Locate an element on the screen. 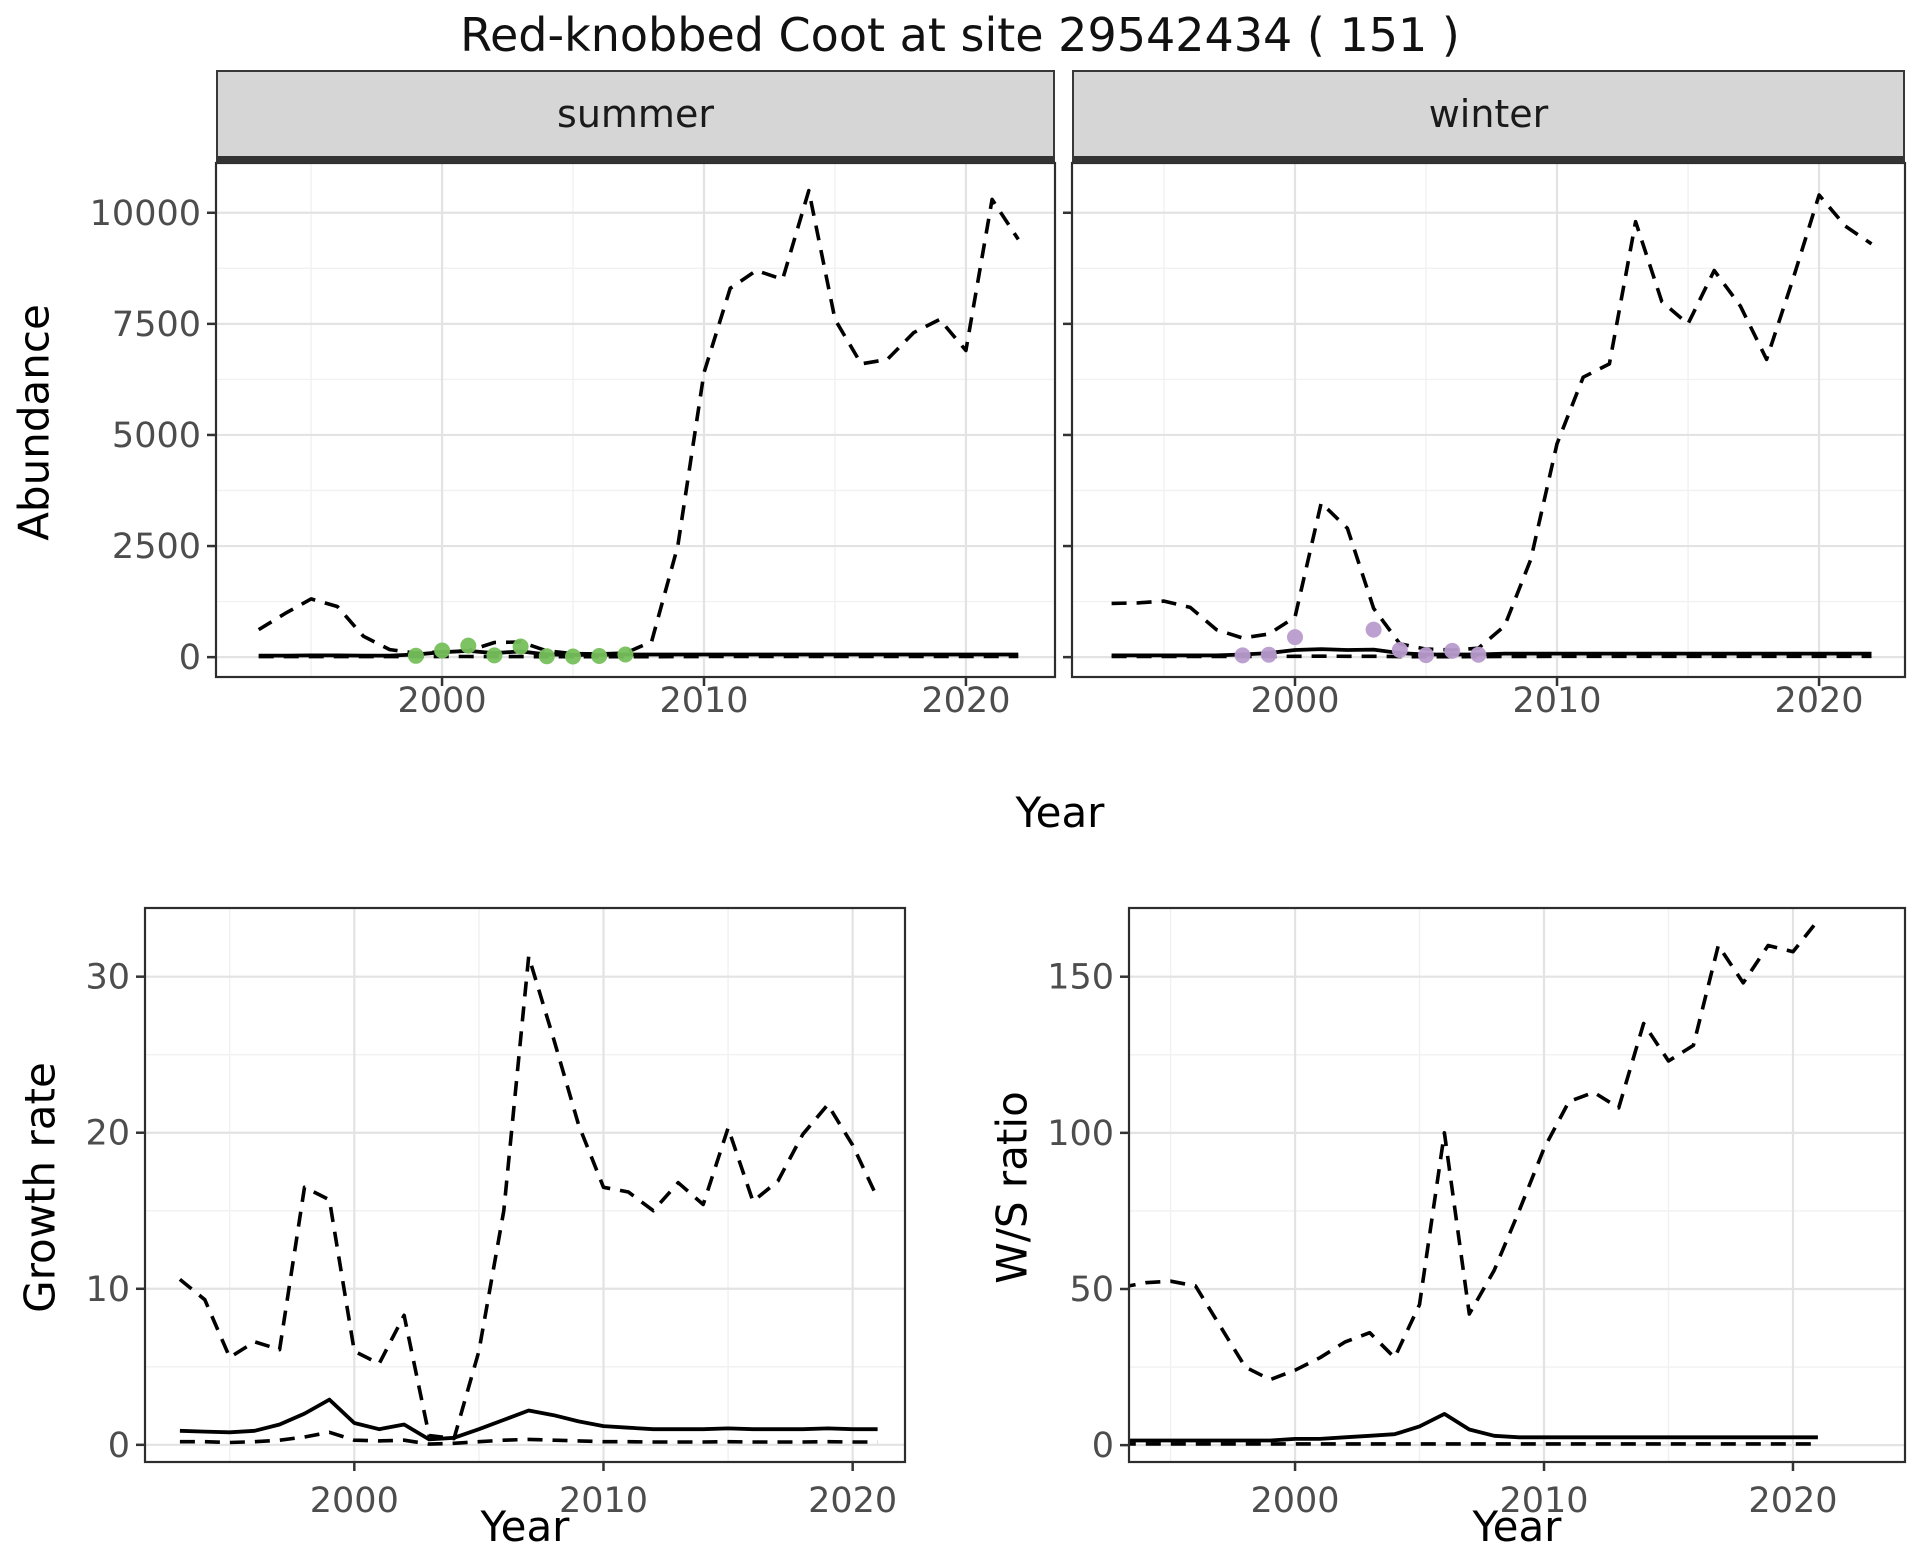 The image size is (1920, 1560). y-axis-tick-label: 100 is located at coordinates (1080, 1134).